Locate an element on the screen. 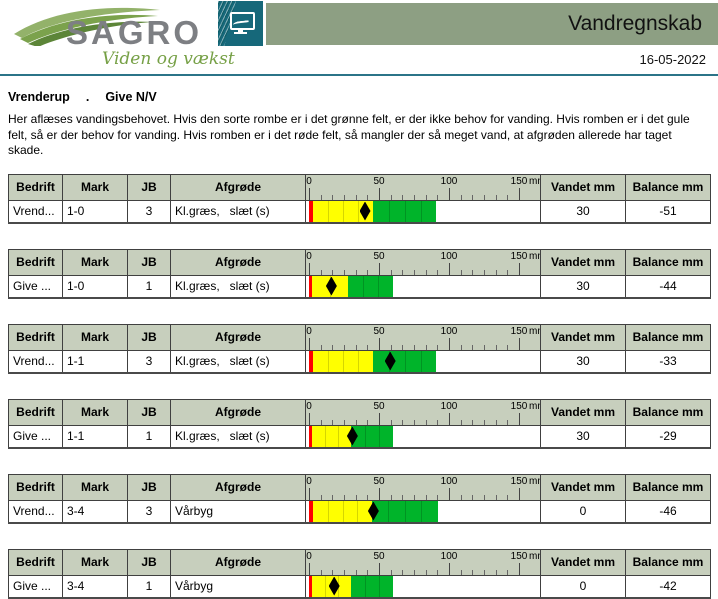  cell-mark: 1-1 is located at coordinates (95, 361).